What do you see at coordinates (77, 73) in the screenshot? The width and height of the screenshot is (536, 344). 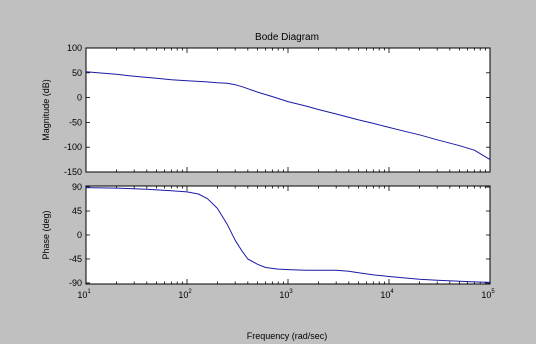 I see `y-tick-label: 50` at bounding box center [77, 73].